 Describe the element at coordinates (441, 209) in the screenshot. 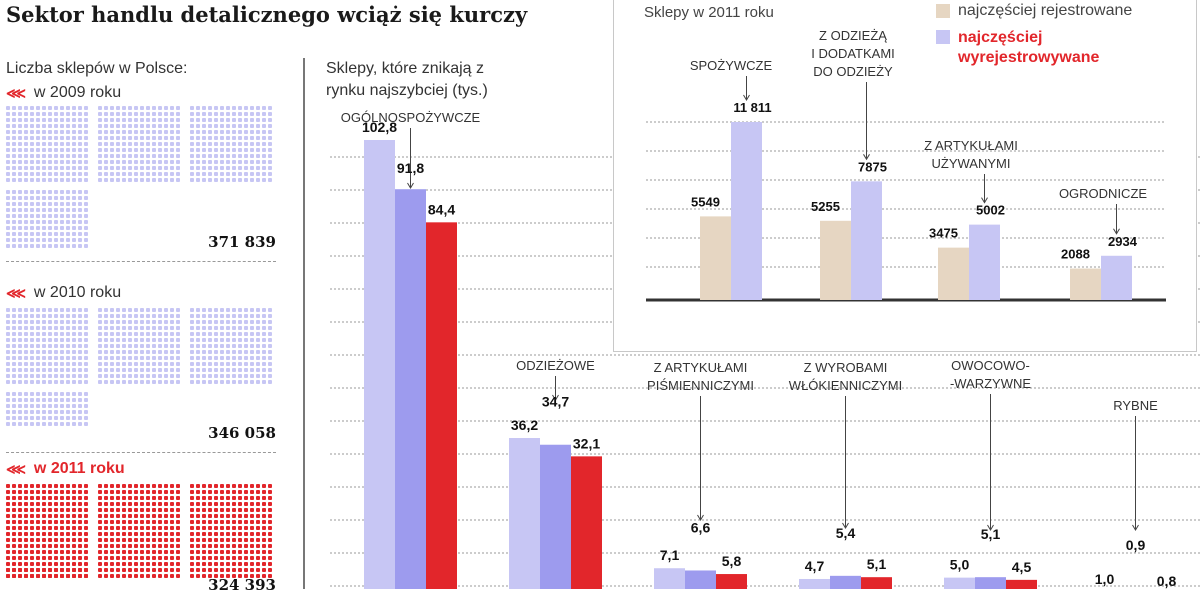

I see `data-label: 84,4` at that location.